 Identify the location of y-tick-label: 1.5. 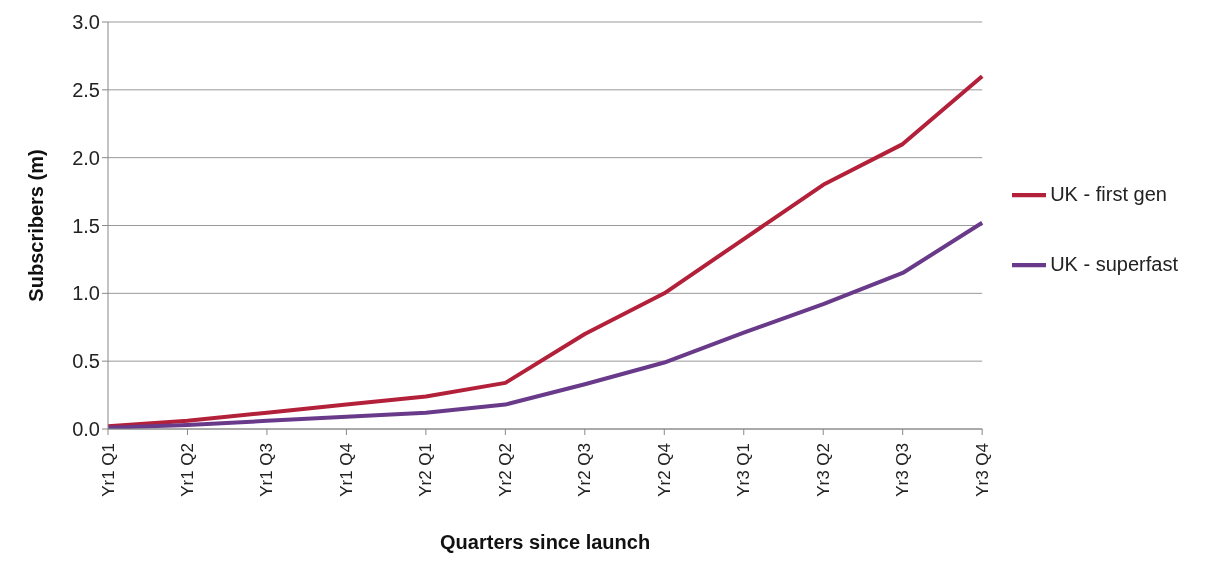
(86, 225).